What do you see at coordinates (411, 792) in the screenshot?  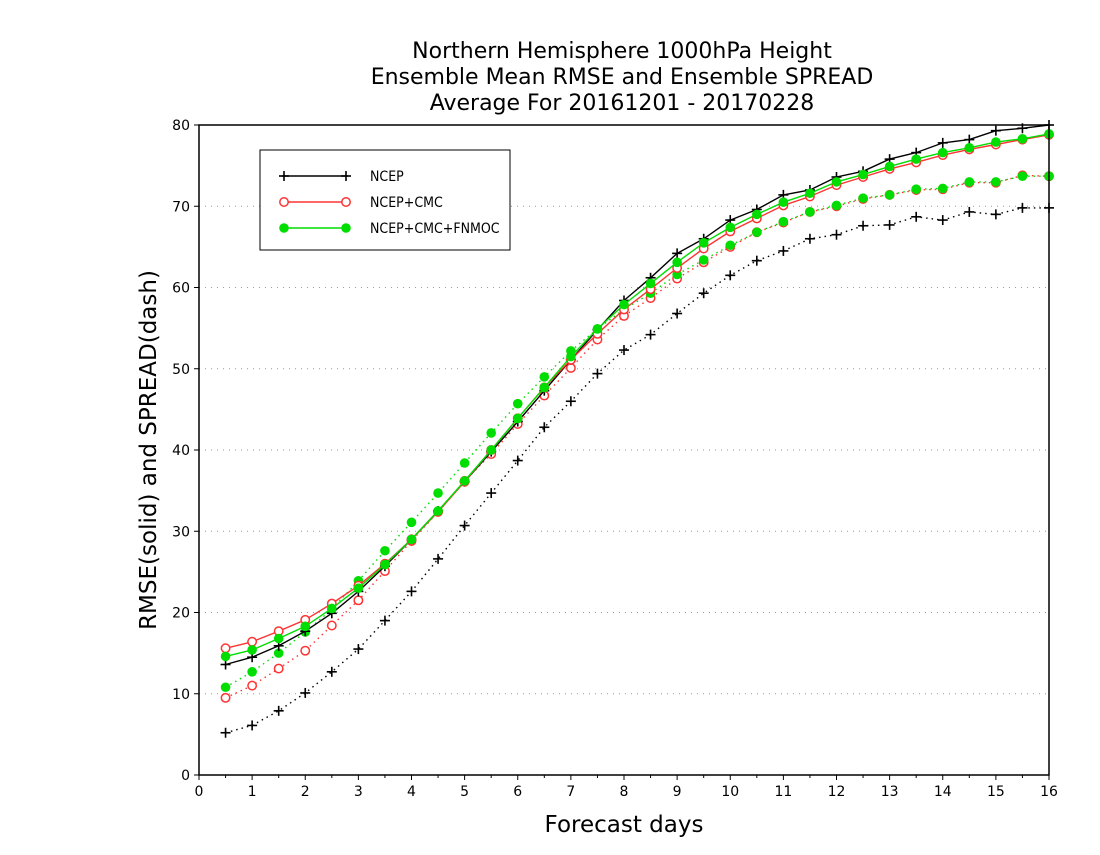 I see `x-tick-label: 4` at bounding box center [411, 792].